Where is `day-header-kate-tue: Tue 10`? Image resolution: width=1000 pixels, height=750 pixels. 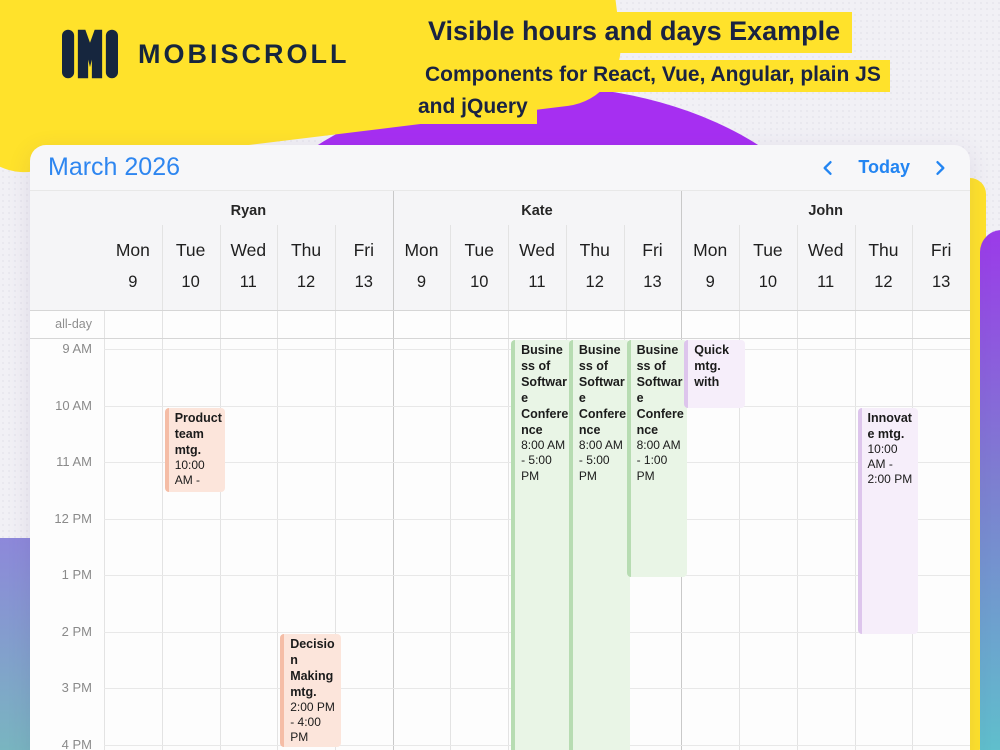 day-header-kate-tue: Tue 10 is located at coordinates (479, 270).